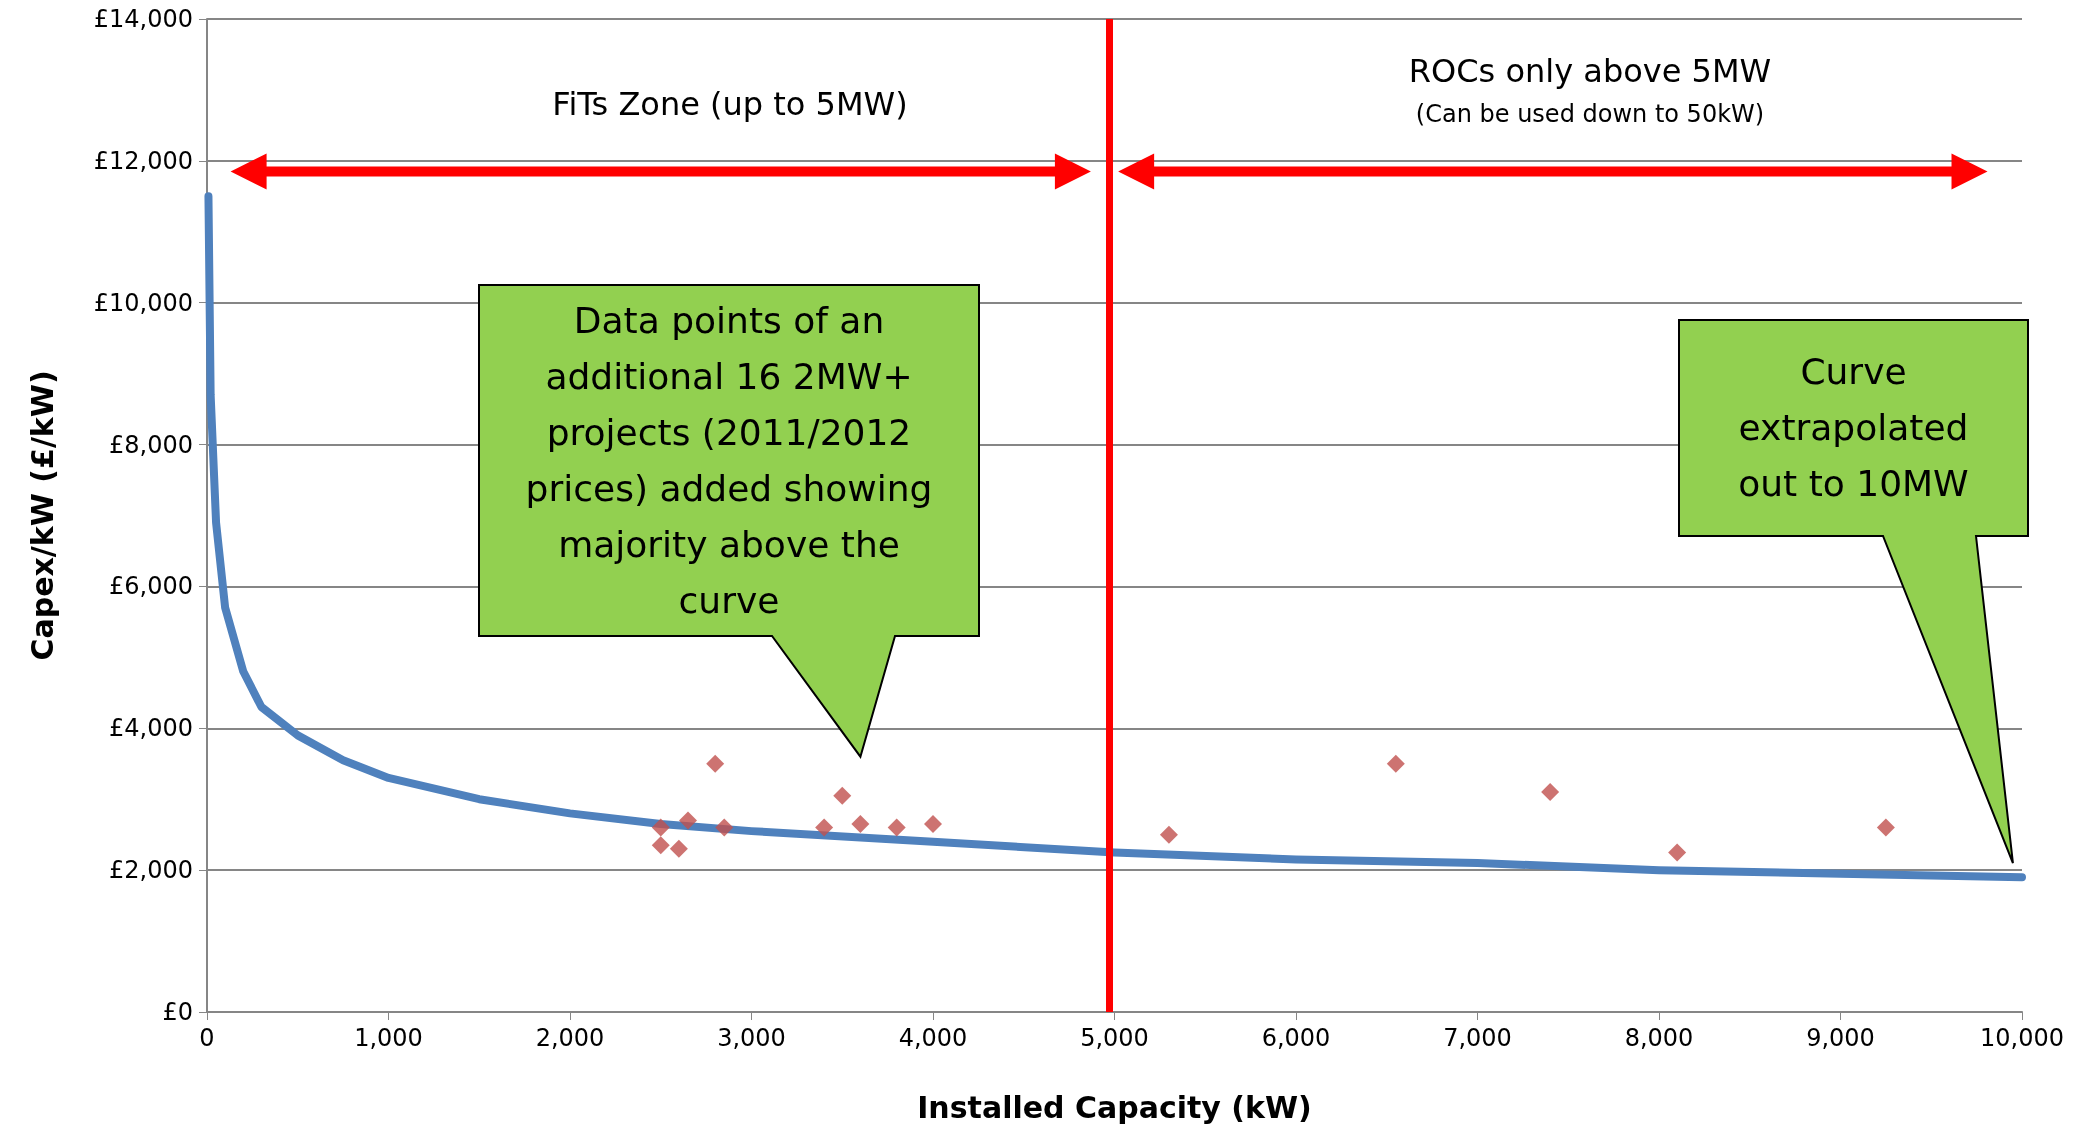 The image size is (2091, 1143). Describe the element at coordinates (1659, 1038) in the screenshot. I see `x-tick-label: 8,000` at that location.